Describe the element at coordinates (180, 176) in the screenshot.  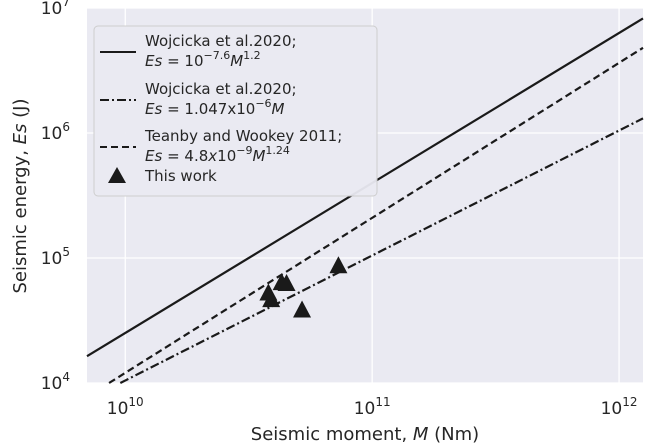
I see `legend-label-4: This work` at that location.